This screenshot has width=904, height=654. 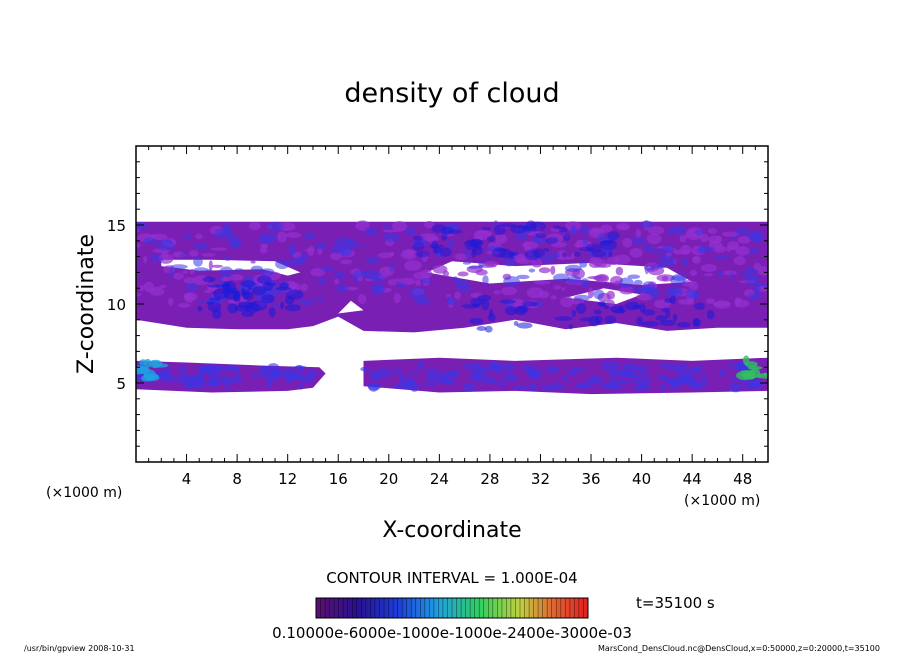 I want to click on x-tick-label: 36, so click(x=590, y=479).